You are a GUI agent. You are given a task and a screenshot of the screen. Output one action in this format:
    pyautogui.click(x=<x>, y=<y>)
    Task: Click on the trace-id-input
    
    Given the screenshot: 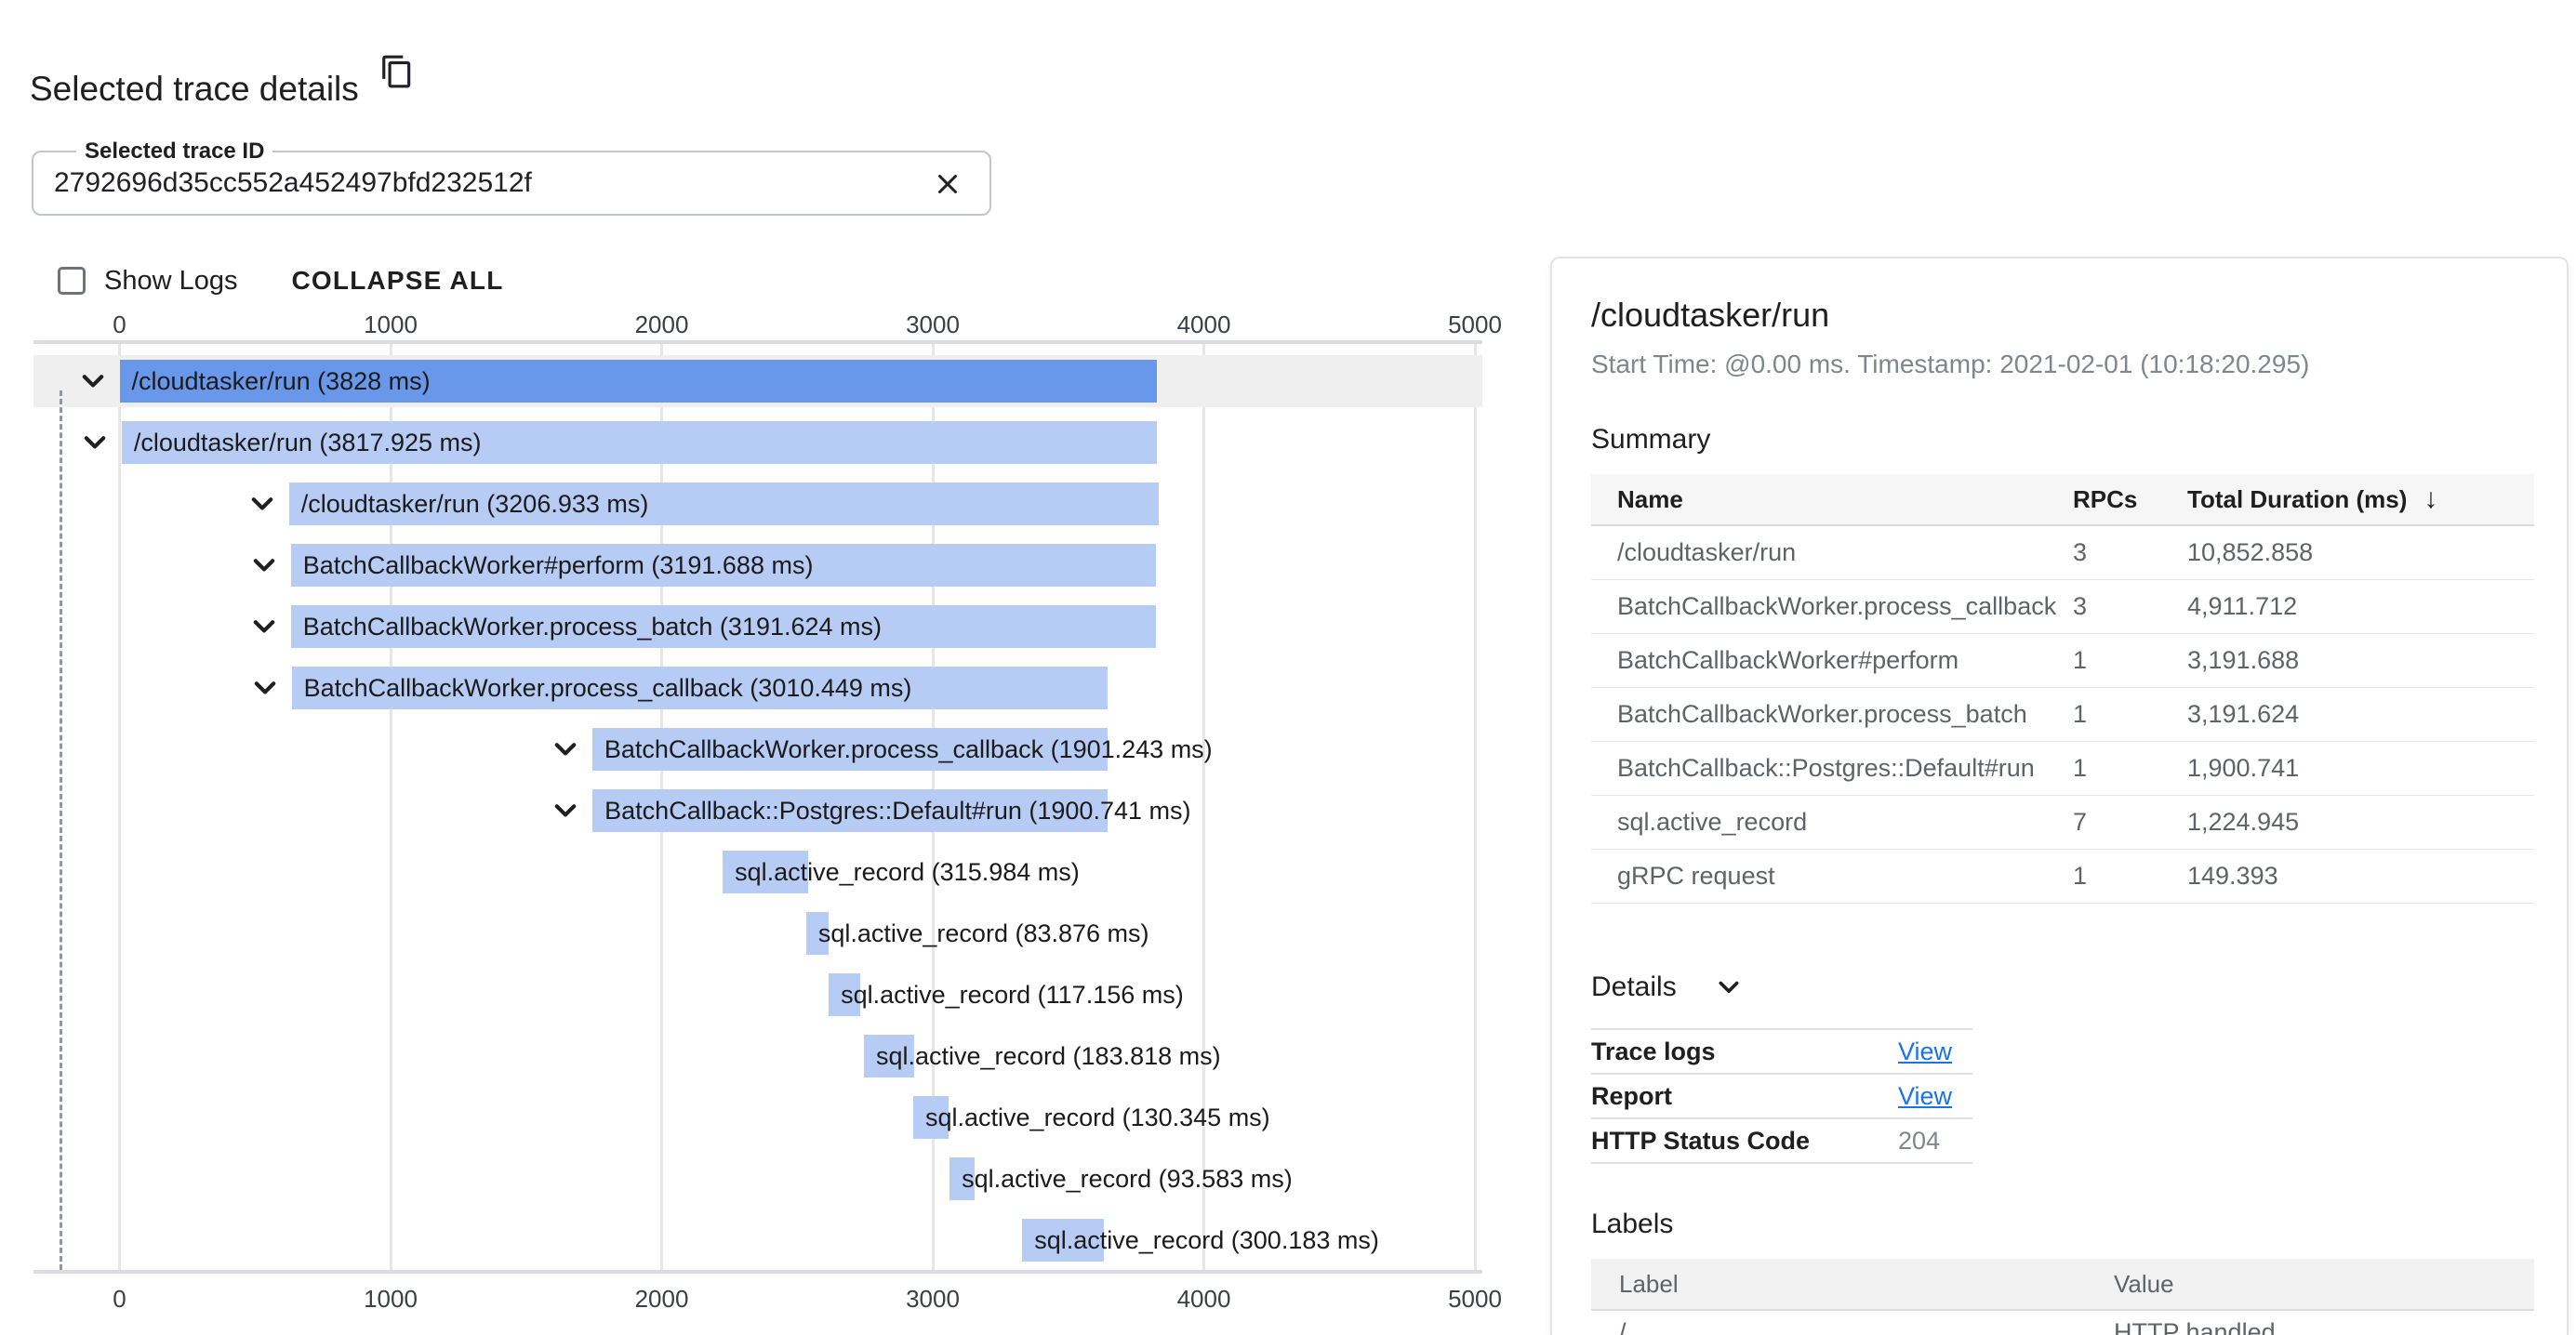 What is the action you would take?
    pyautogui.click(x=480, y=183)
    